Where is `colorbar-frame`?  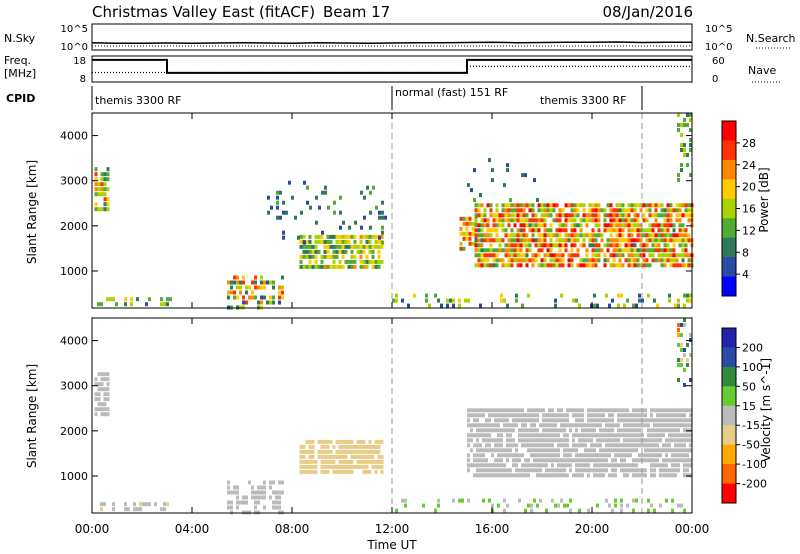 colorbar-frame is located at coordinates (729, 415).